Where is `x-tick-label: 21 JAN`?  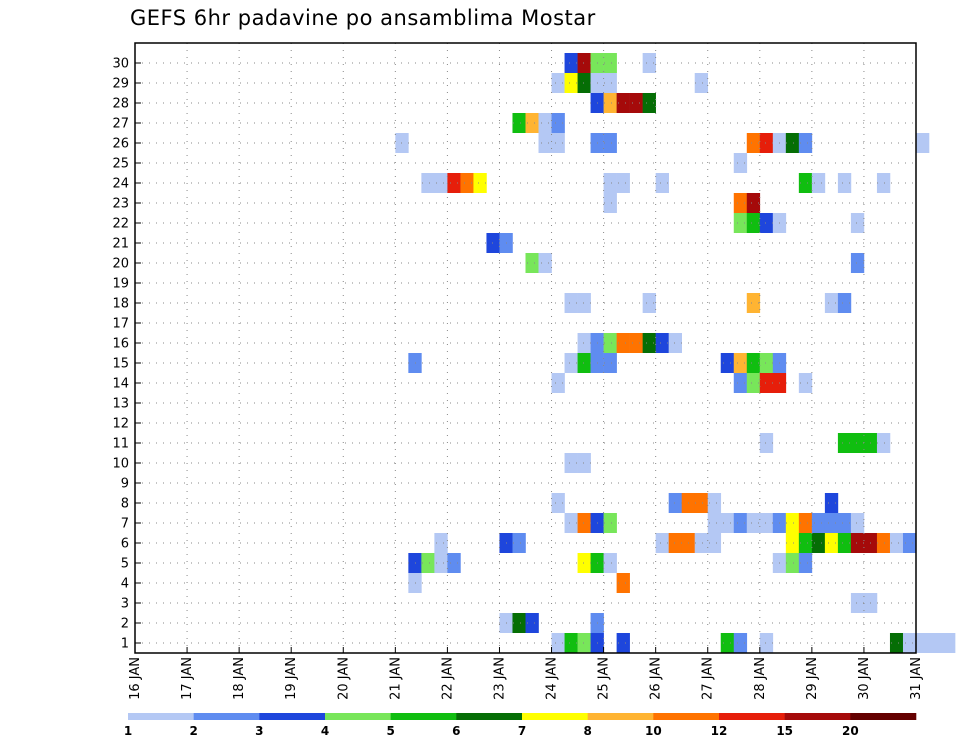
x-tick-label: 21 JAN is located at coordinates (395, 678).